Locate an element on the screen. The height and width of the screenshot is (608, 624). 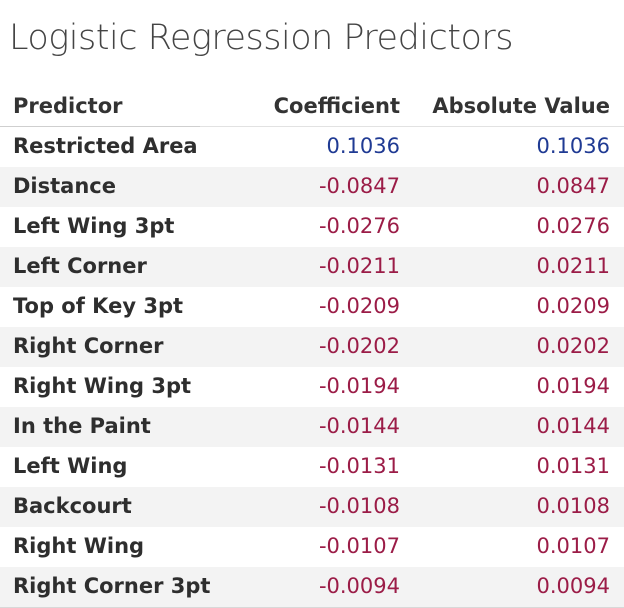
table-row: Left Corner -0.0211 0.0211 is located at coordinates (312, 267).